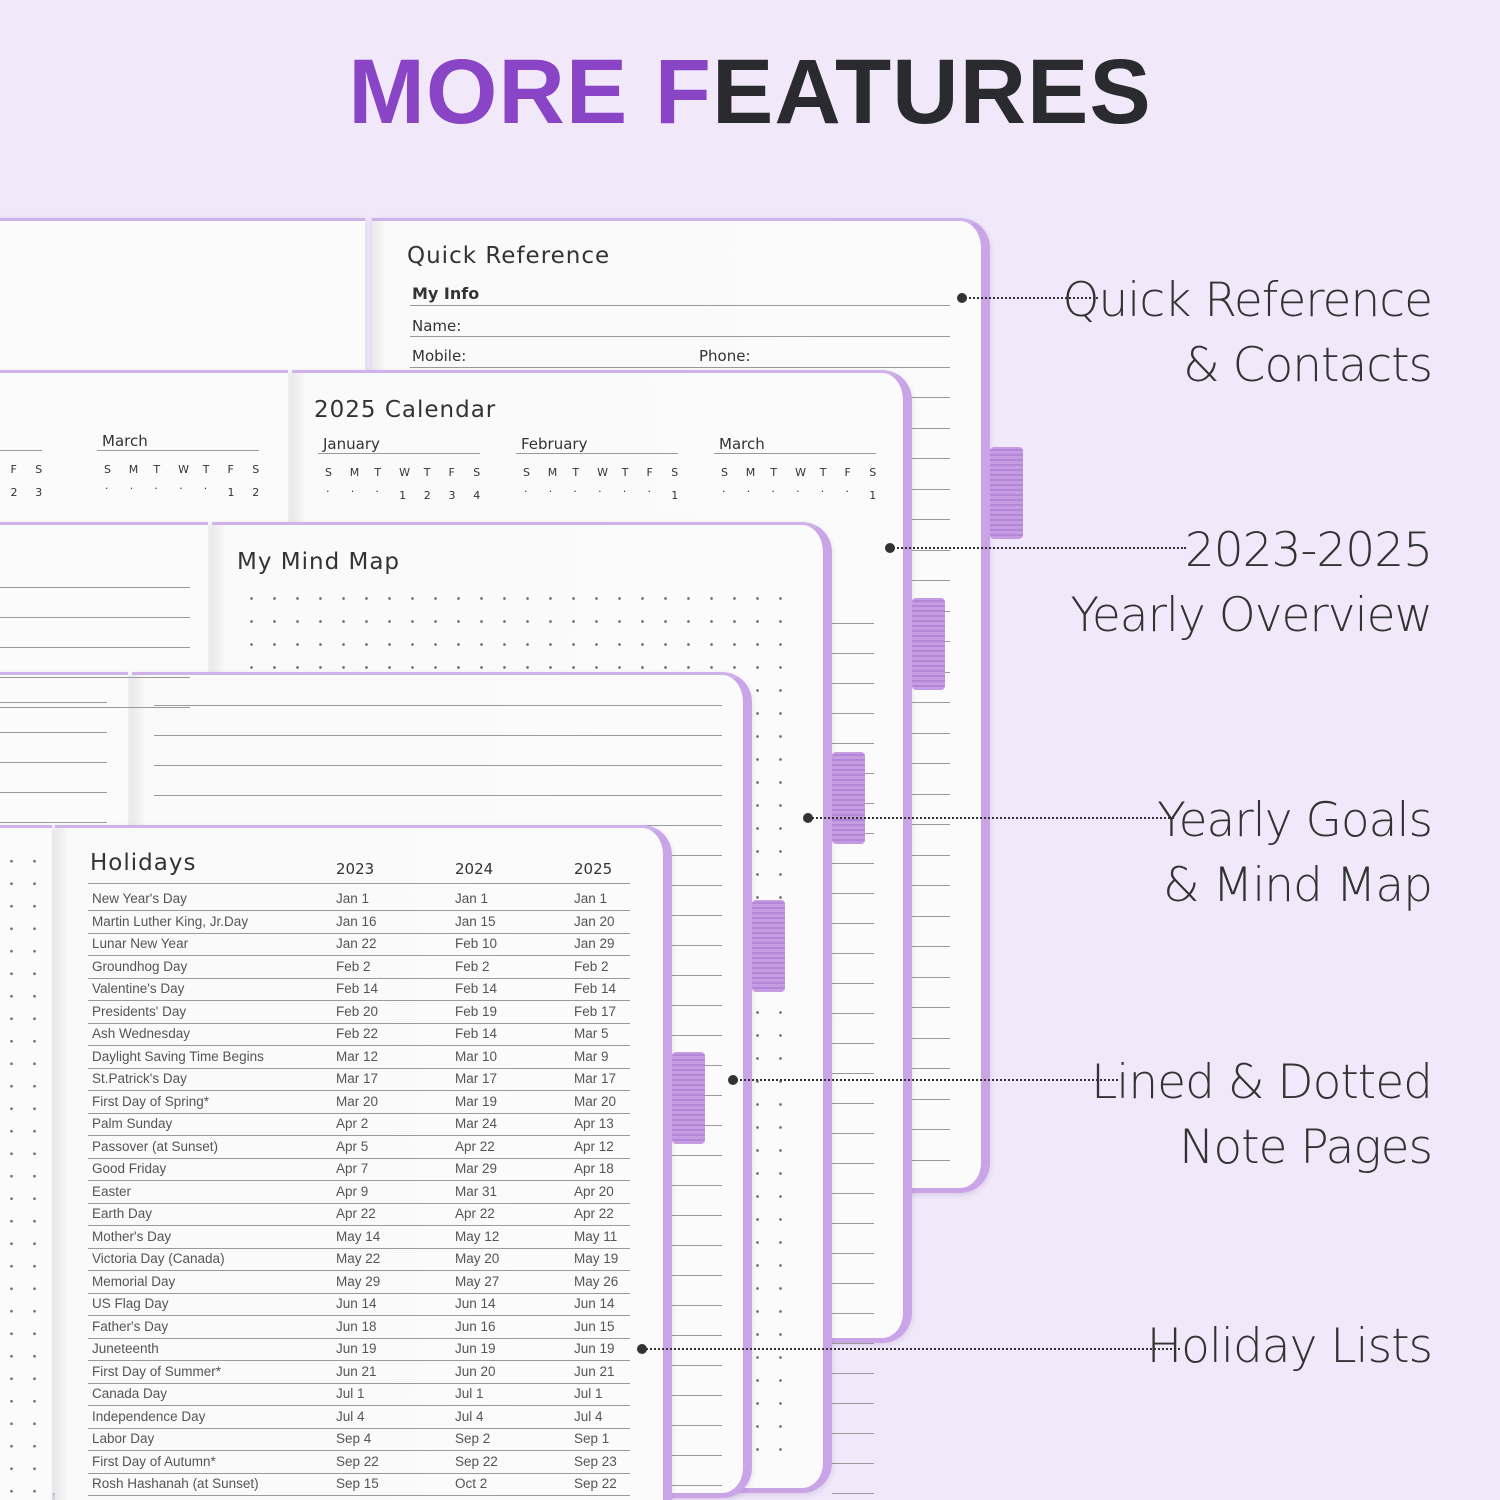 This screenshot has width=1500, height=1500. What do you see at coordinates (591, 1056) in the screenshot?
I see `holiday-date: Mar 9` at bounding box center [591, 1056].